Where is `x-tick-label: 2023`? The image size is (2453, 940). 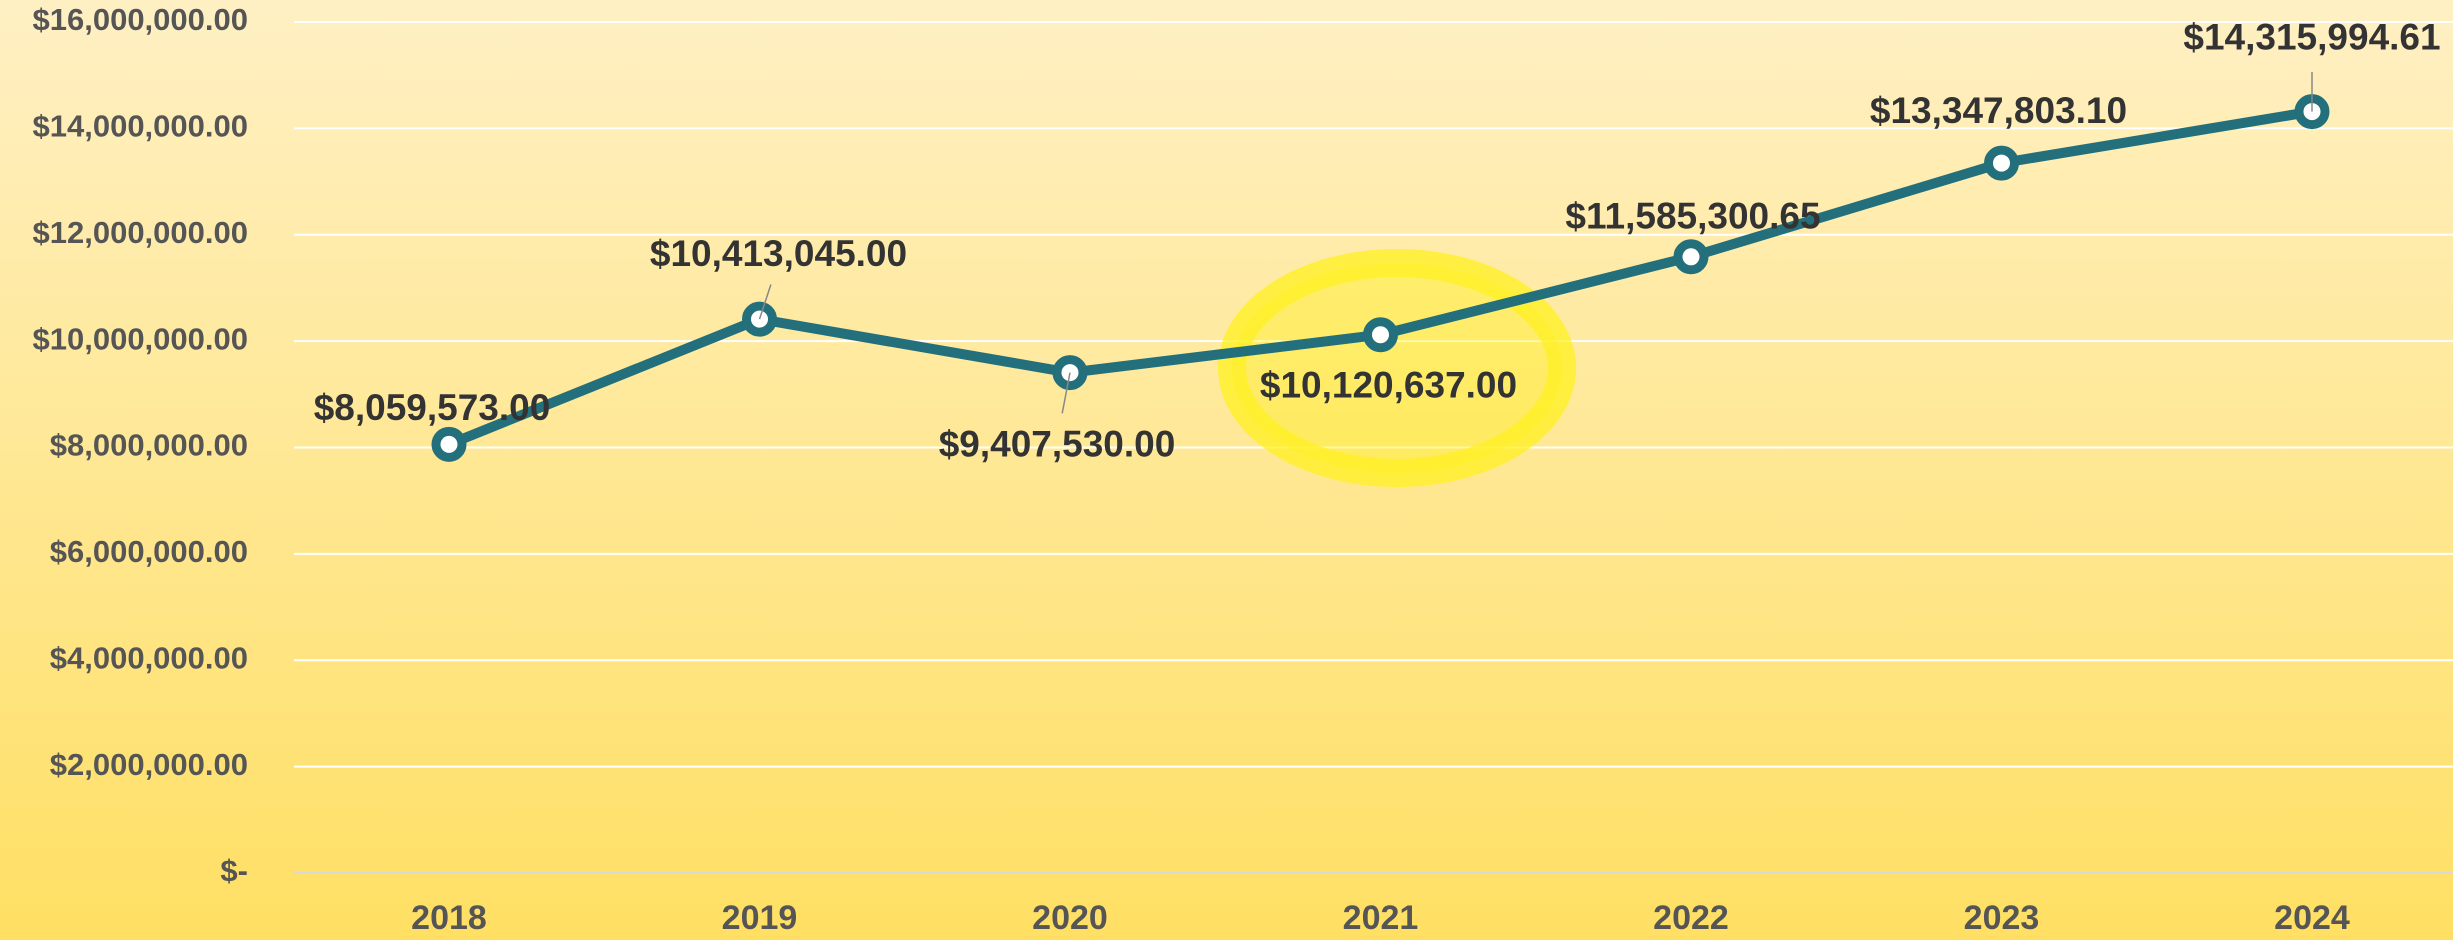 x-tick-label: 2023 is located at coordinates (2002, 918).